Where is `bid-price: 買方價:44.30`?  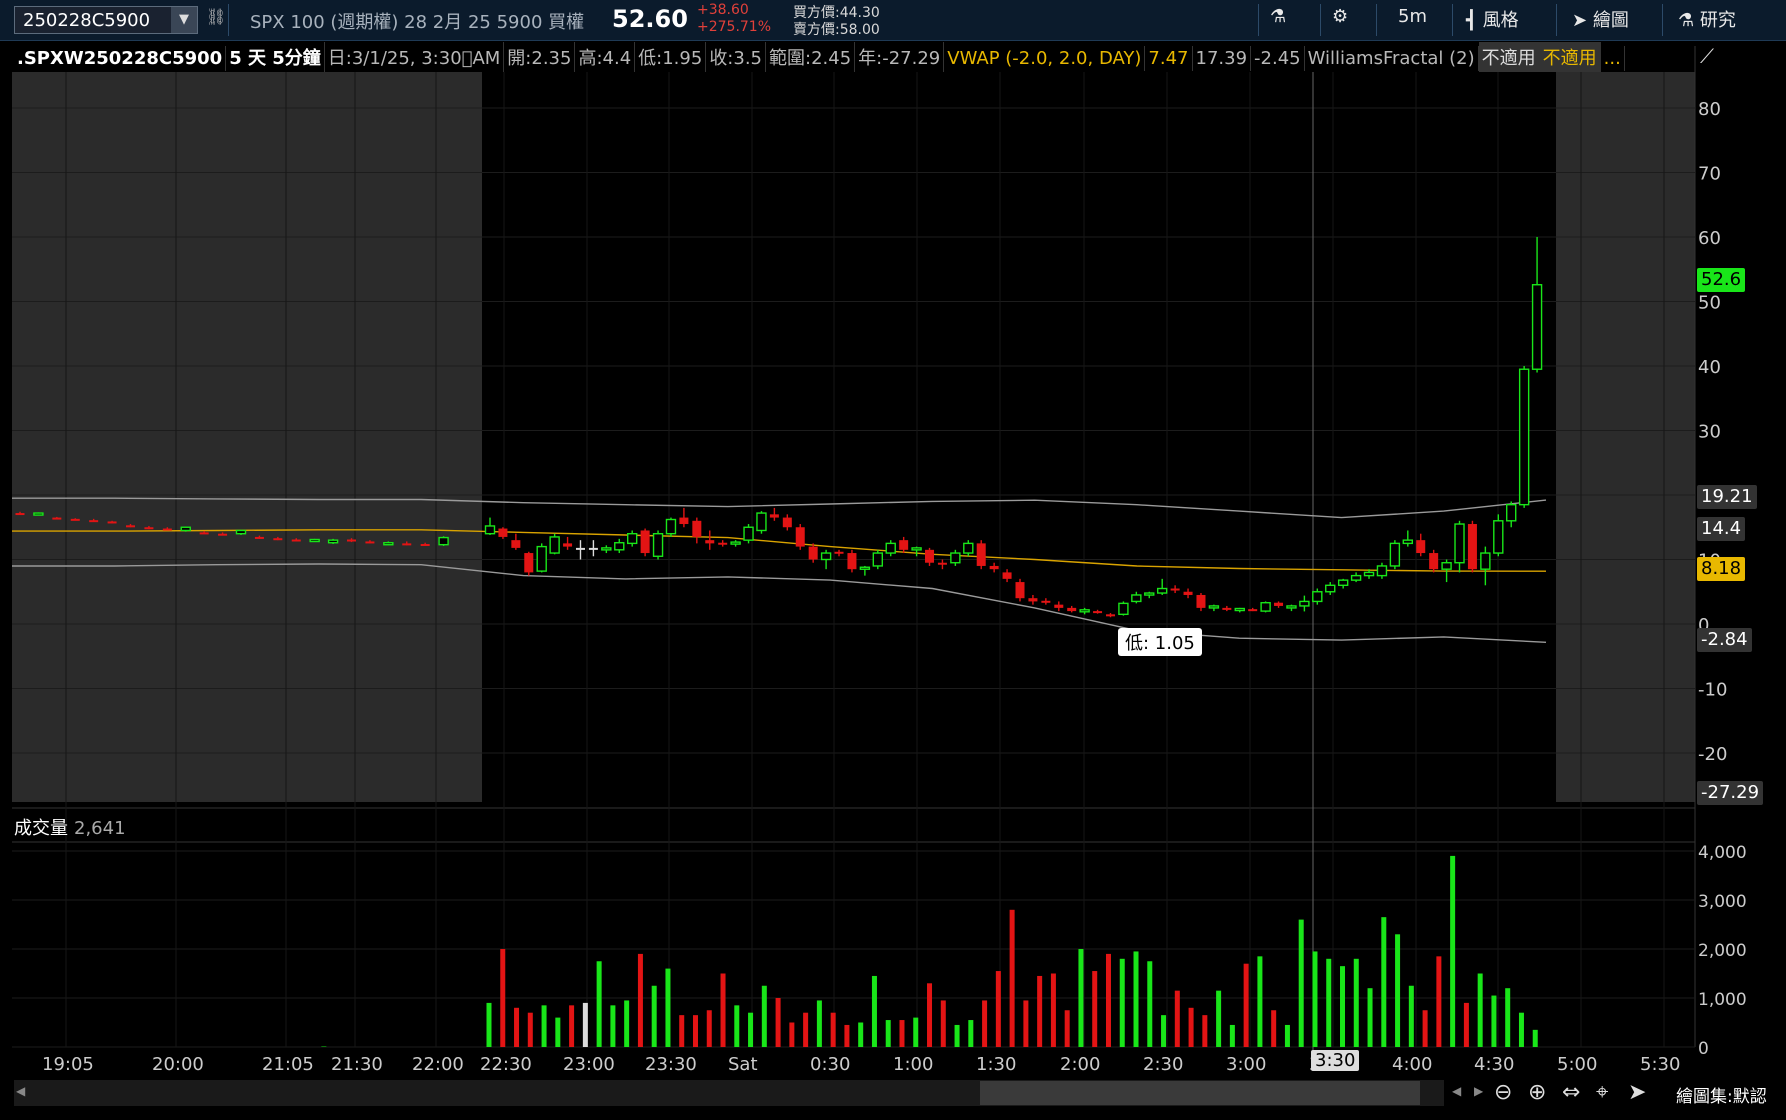 bid-price: 買方價:44.30 is located at coordinates (836, 13).